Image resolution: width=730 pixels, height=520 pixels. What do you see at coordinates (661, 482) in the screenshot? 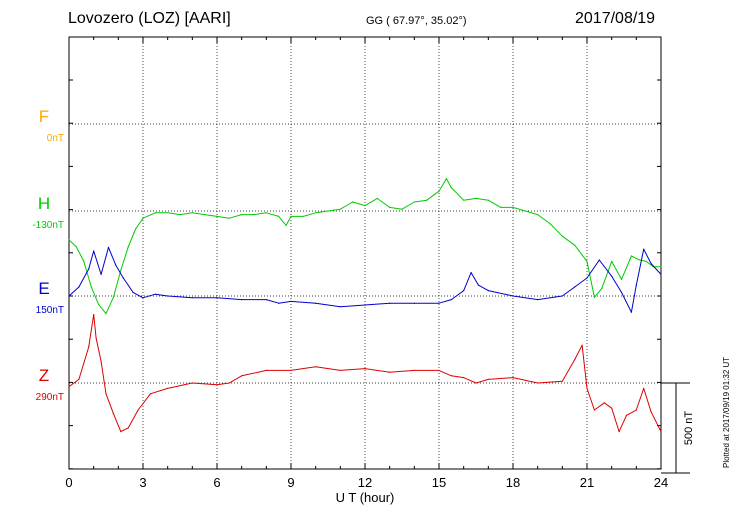
I see `x-tick-label: 24` at bounding box center [661, 482].